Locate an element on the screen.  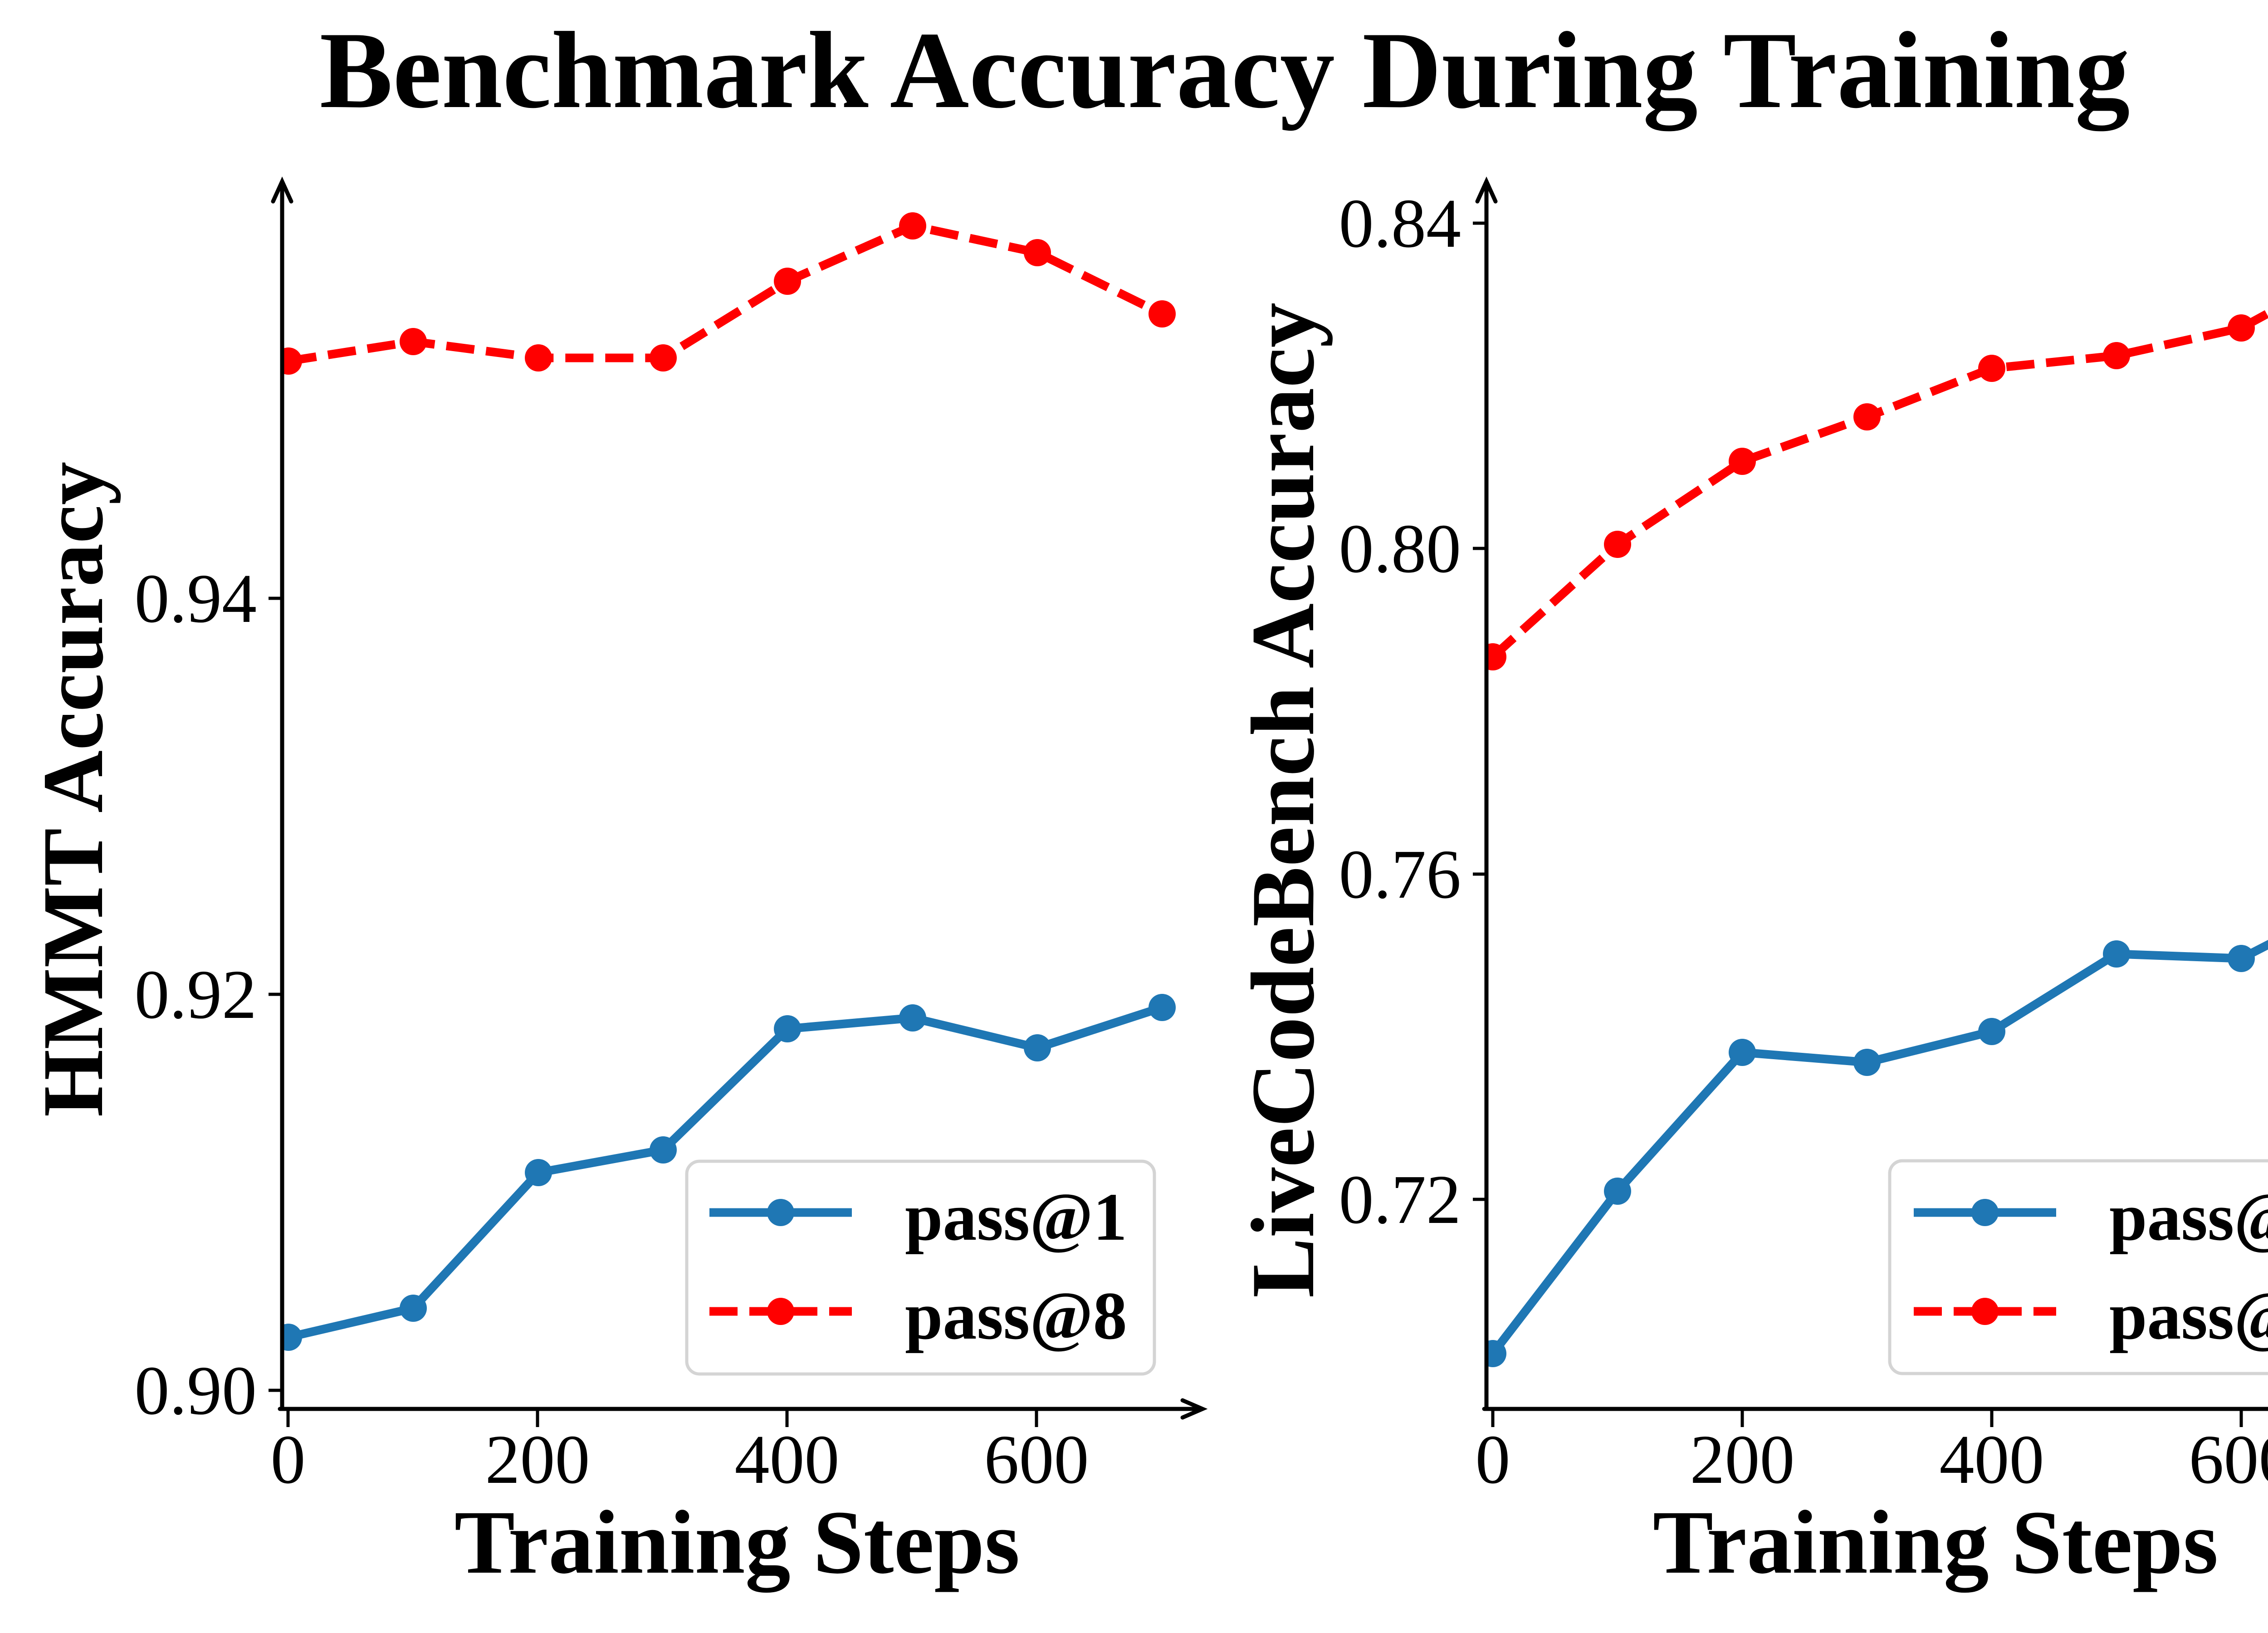
svg-text: 0.94 is located at coordinates (196, 598).